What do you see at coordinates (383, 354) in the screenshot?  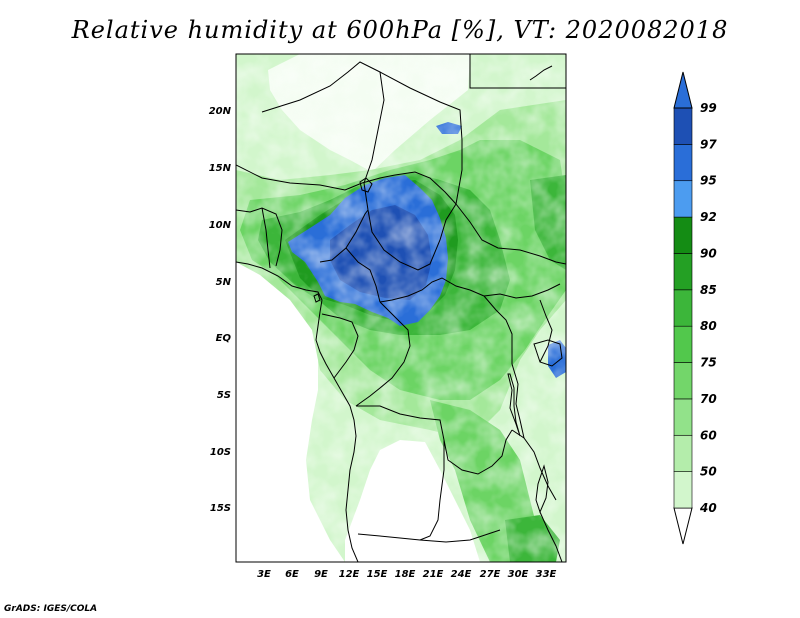 I see `border-congo-drc` at bounding box center [383, 354].